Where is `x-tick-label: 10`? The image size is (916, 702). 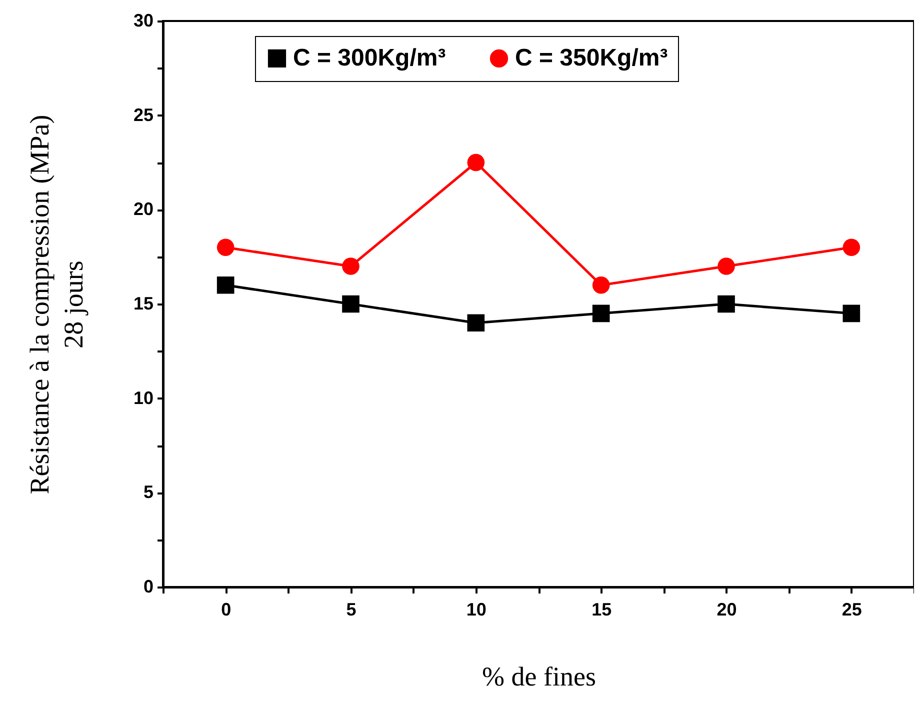
x-tick-label: 10 is located at coordinates (476, 610).